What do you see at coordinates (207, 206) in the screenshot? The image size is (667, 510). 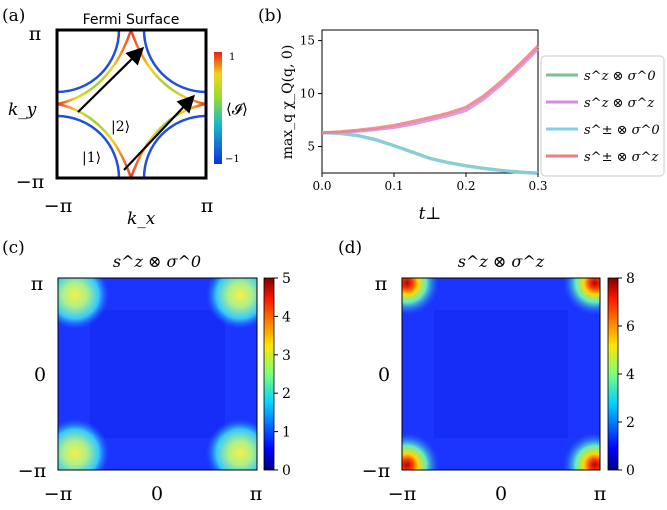 I see `a-xtick-right: π` at bounding box center [207, 206].